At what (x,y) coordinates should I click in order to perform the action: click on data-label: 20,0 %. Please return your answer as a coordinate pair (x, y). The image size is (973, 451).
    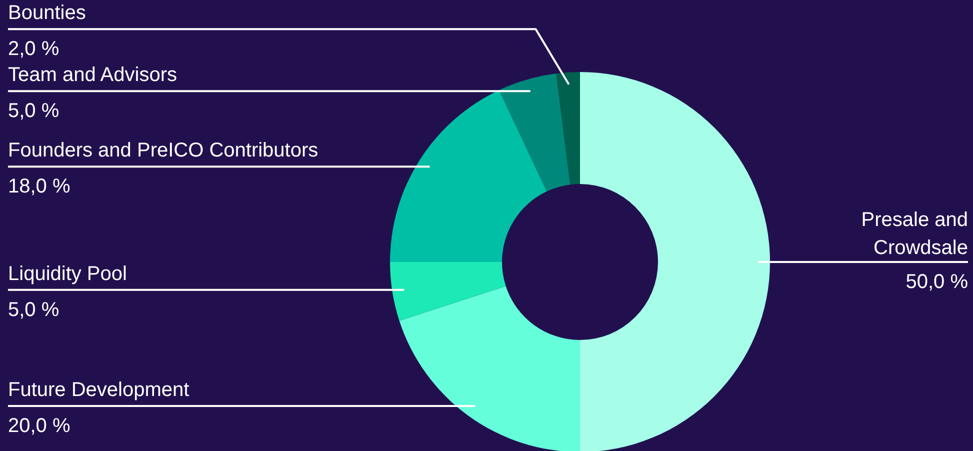
    Looking at the image, I should click on (39, 426).